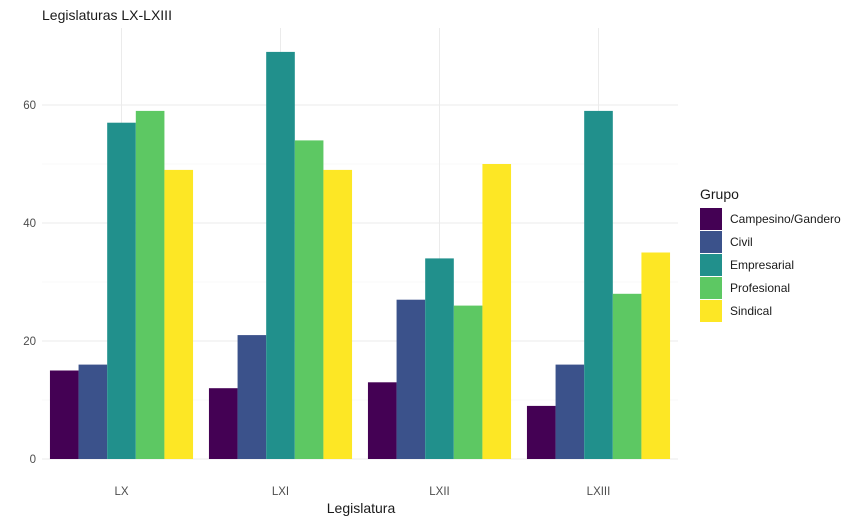 The width and height of the screenshot is (858, 523). Describe the element at coordinates (29, 106) in the screenshot. I see `y-tick-label: 60` at that location.